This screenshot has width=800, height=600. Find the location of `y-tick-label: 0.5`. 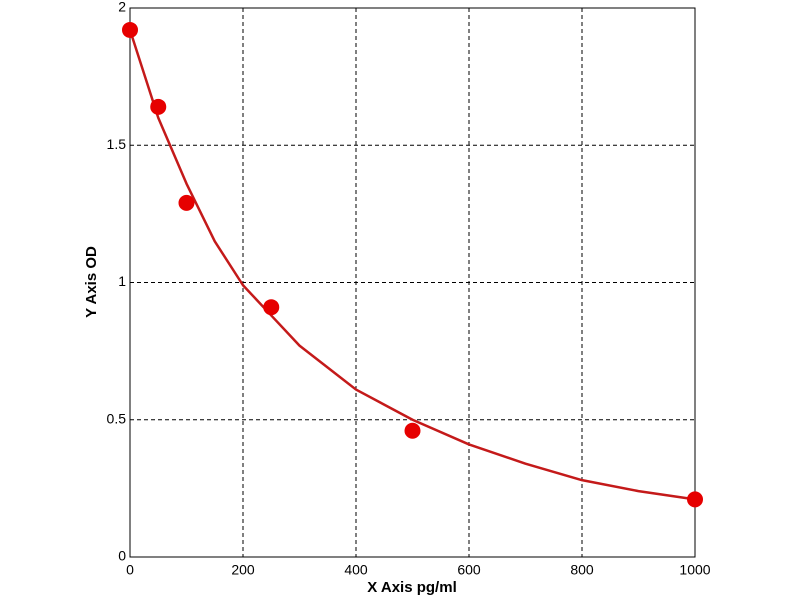

y-tick-label: 0.5 is located at coordinates (117, 418).